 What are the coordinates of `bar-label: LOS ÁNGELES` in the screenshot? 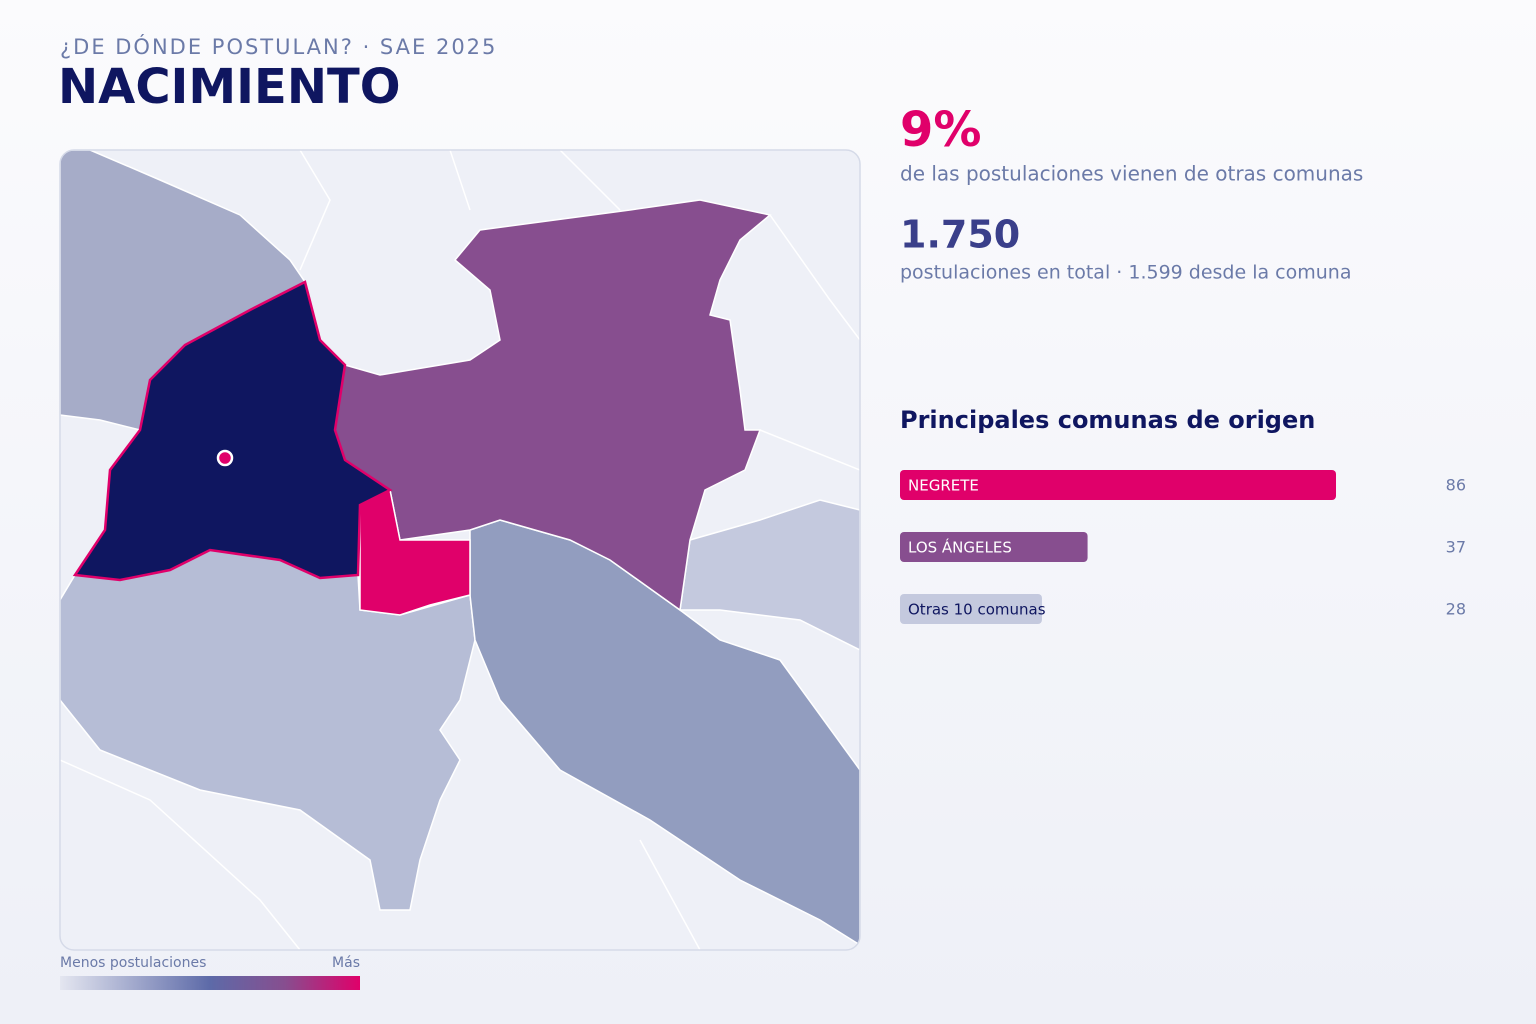 It's located at (960, 547).